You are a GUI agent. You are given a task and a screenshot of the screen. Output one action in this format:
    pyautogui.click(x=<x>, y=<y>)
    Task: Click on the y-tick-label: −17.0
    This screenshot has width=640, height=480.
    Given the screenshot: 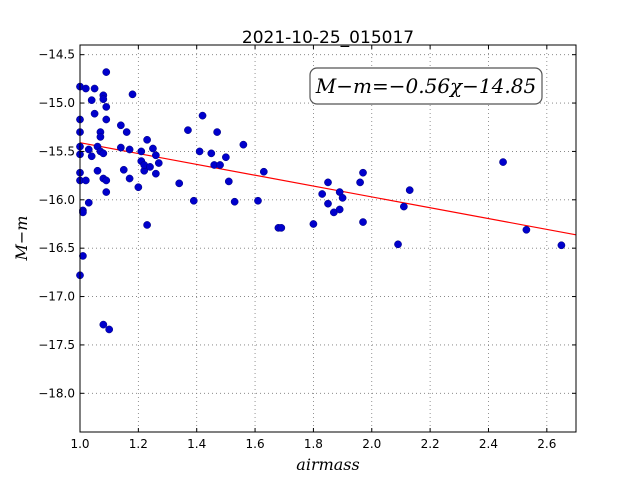 What is the action you would take?
    pyautogui.click(x=56, y=297)
    